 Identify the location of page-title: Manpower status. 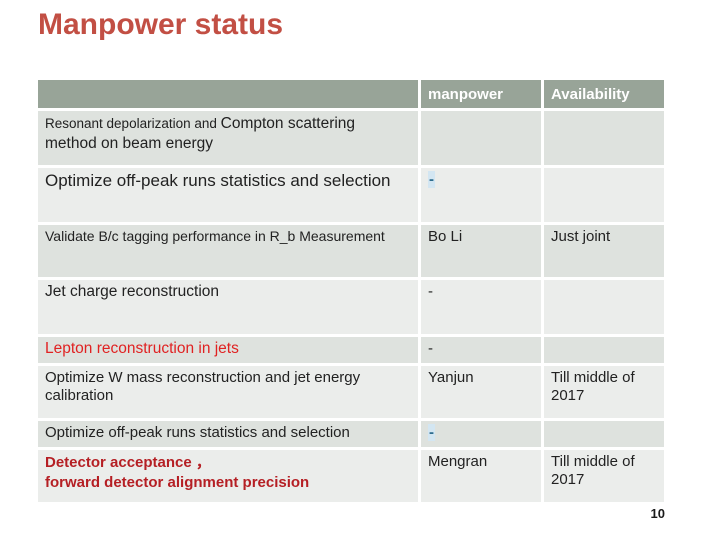
(161, 24).